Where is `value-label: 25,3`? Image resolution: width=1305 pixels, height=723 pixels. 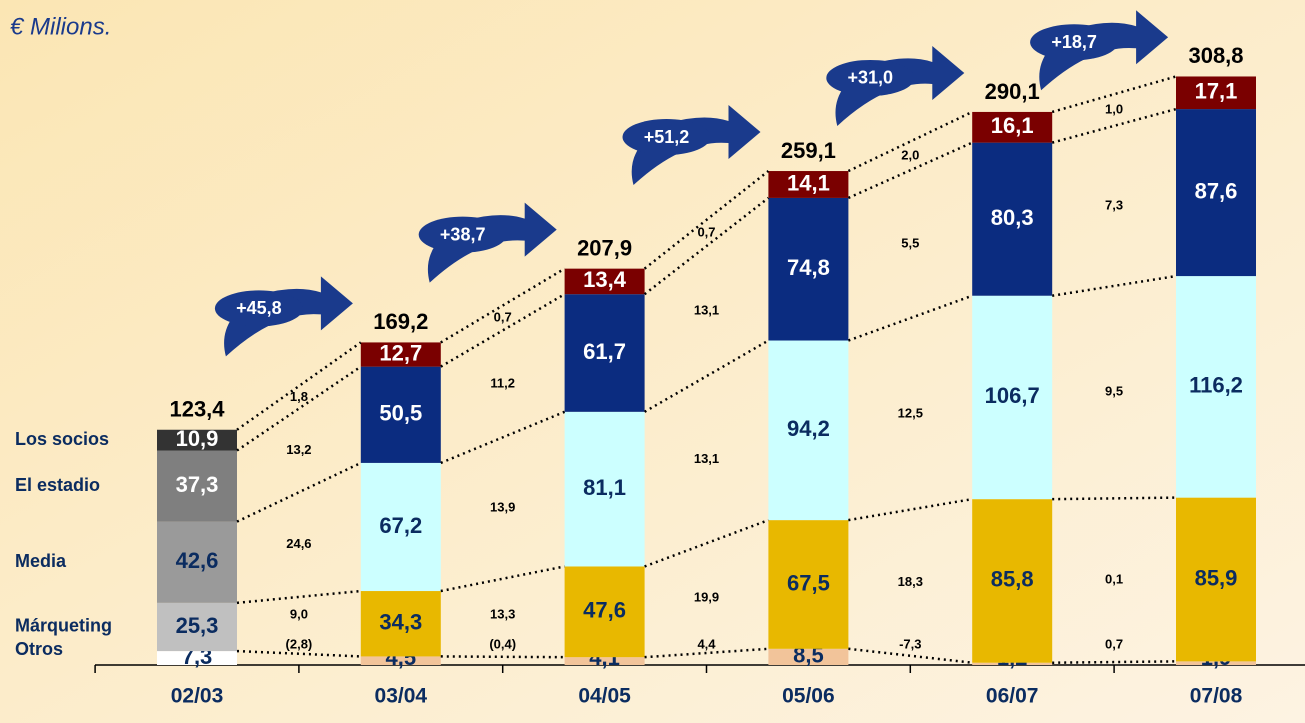
value-label: 25,3 is located at coordinates (197, 625).